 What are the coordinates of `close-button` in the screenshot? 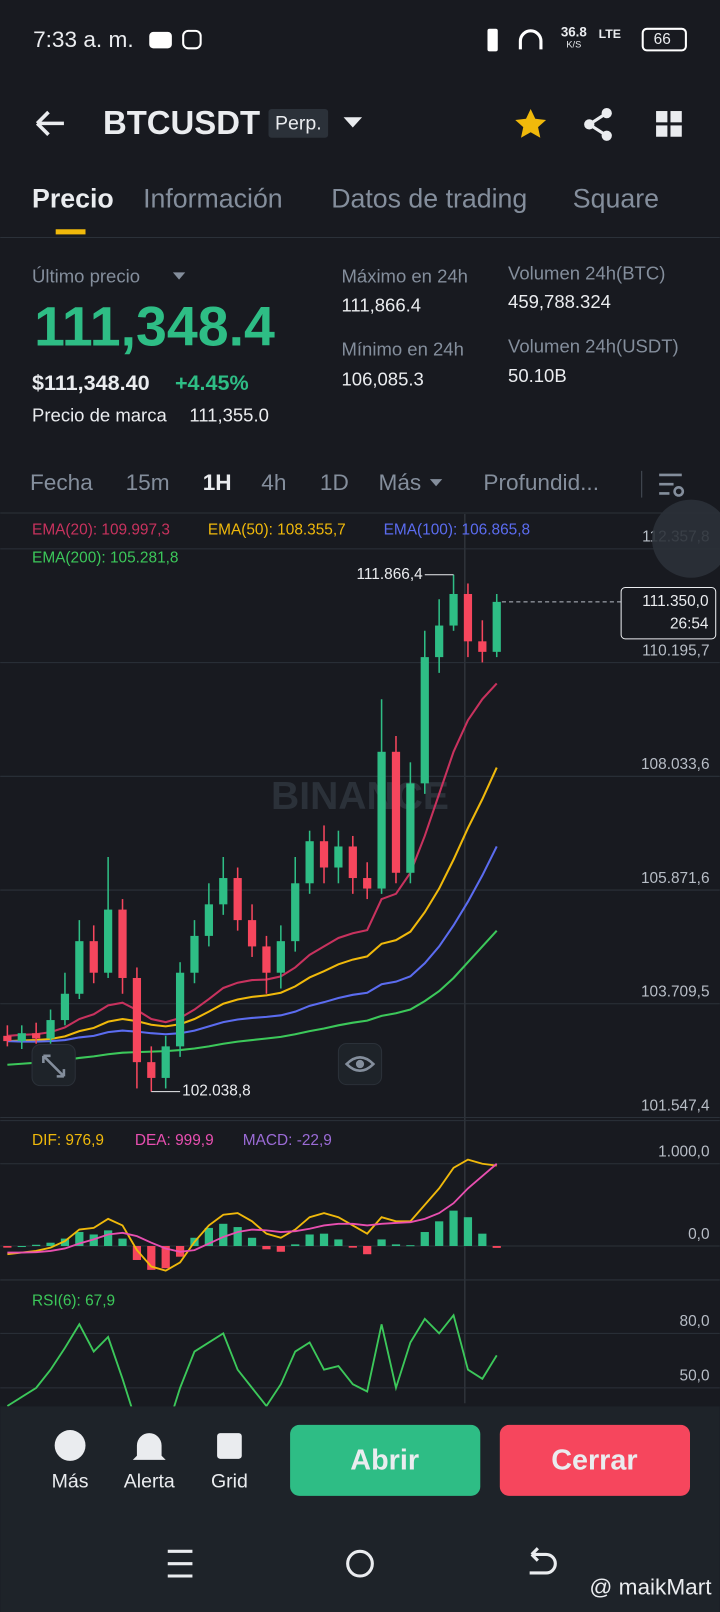 It's located at (595, 1460).